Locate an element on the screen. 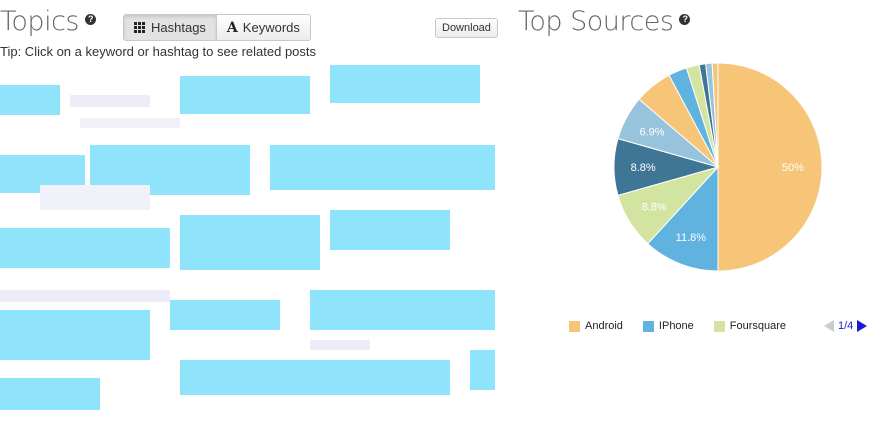 The width and height of the screenshot is (887, 427). topic-mode-toggle: Hashtags A Keywords is located at coordinates (217, 27).